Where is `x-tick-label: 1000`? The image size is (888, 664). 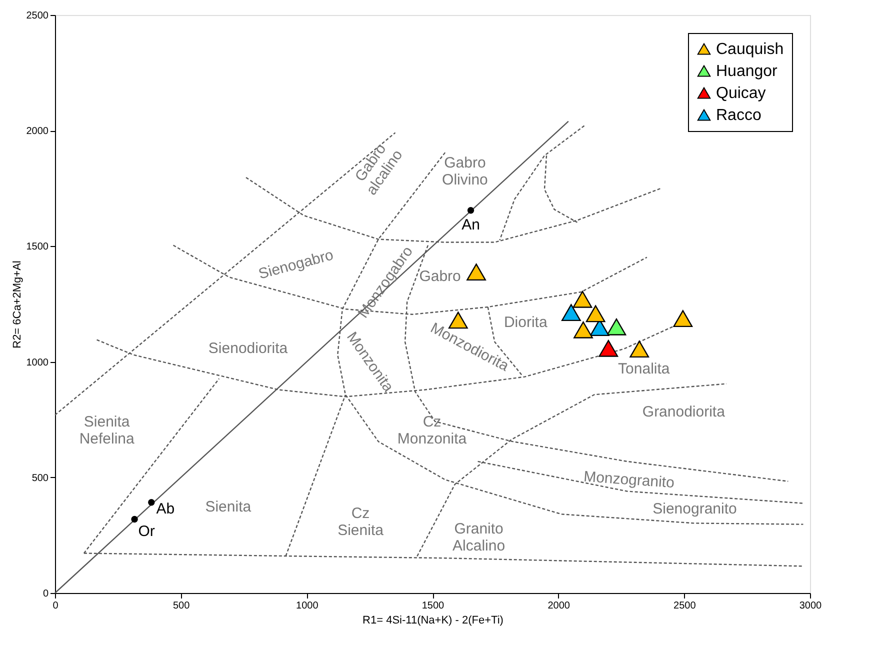
x-tick-label: 1000 is located at coordinates (307, 606).